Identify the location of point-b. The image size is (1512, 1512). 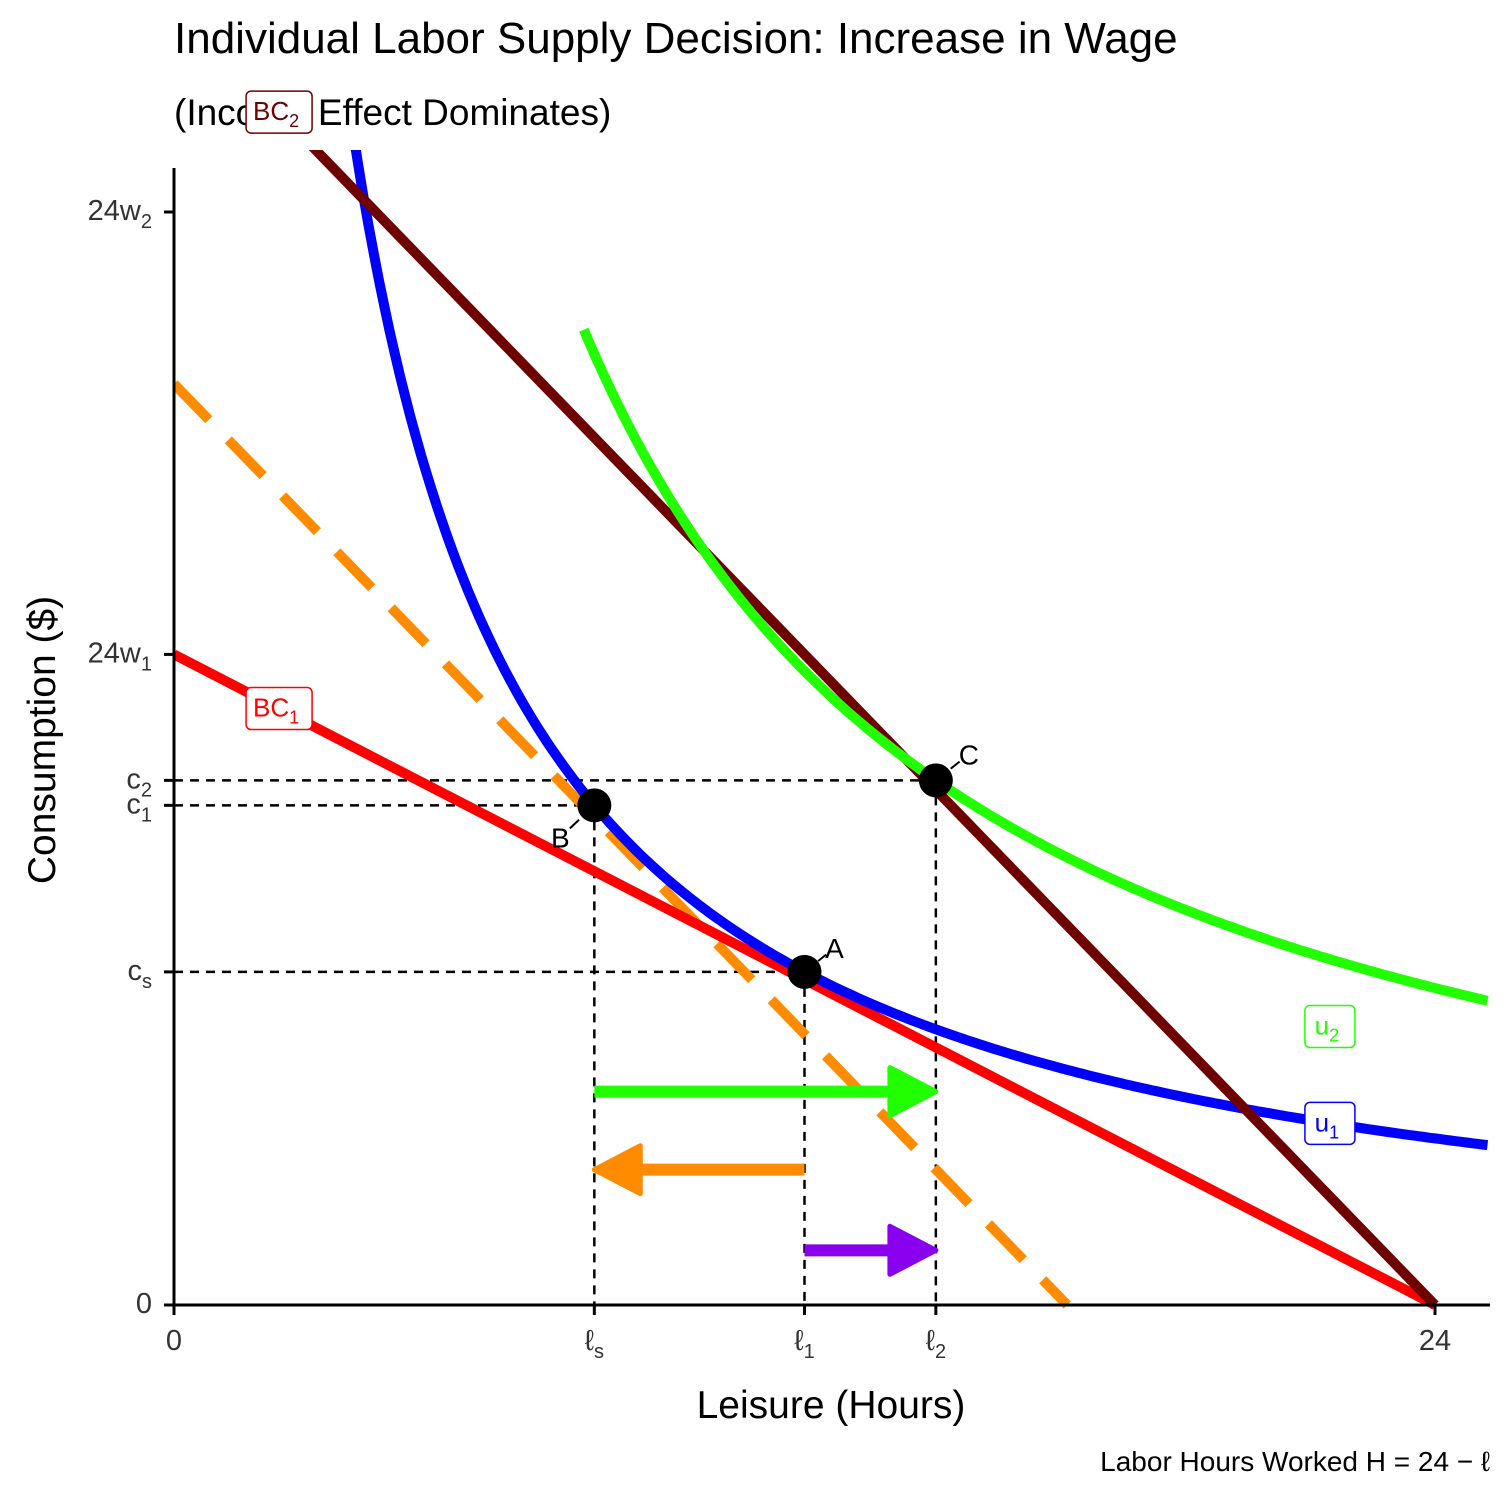
(594, 805).